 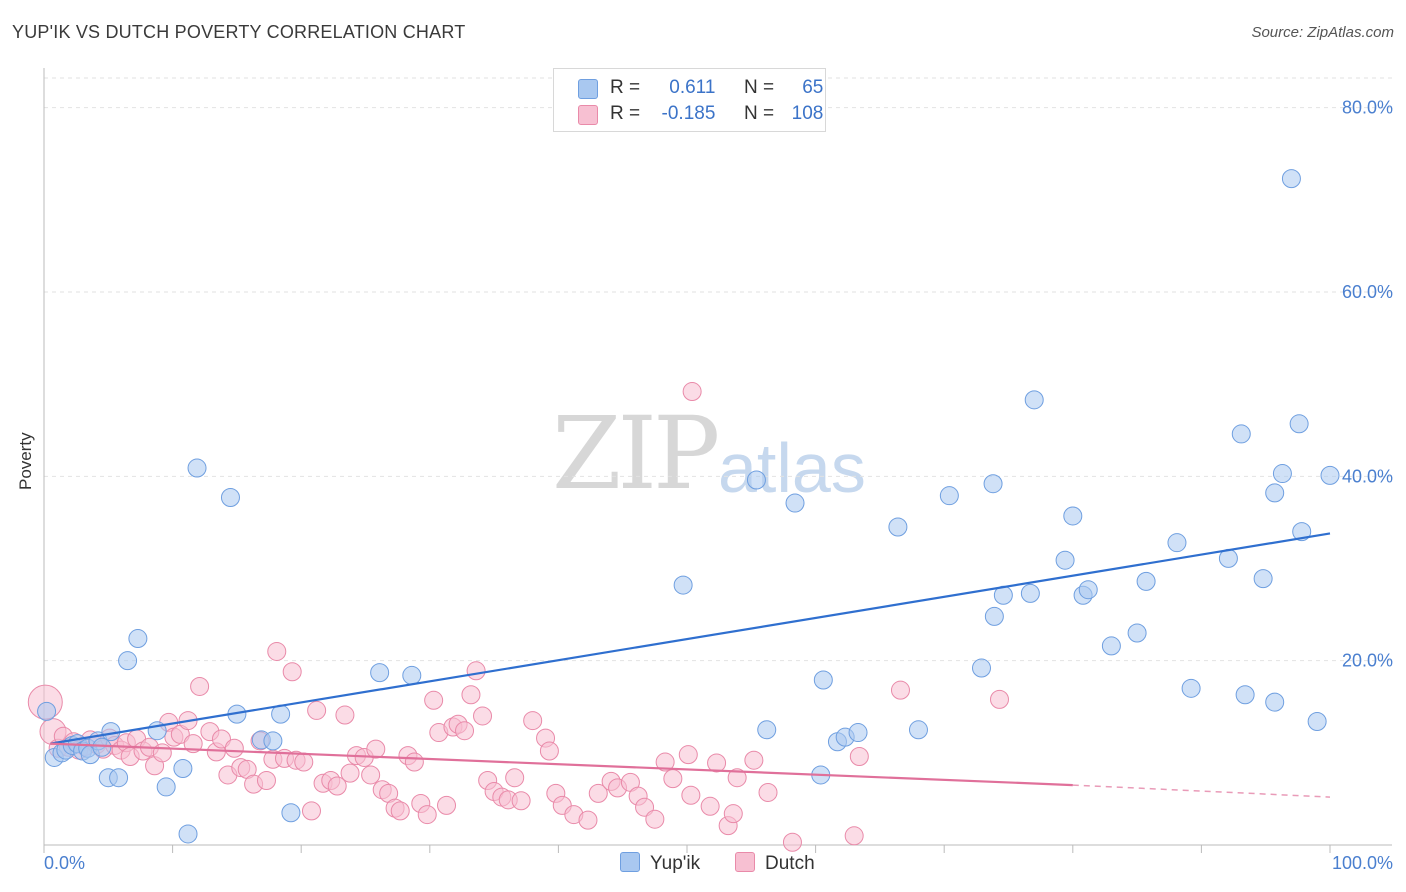 What do you see at coordinates (790, 863) in the screenshot?
I see `bottom-legend-label-dutch: Dutch` at bounding box center [790, 863].